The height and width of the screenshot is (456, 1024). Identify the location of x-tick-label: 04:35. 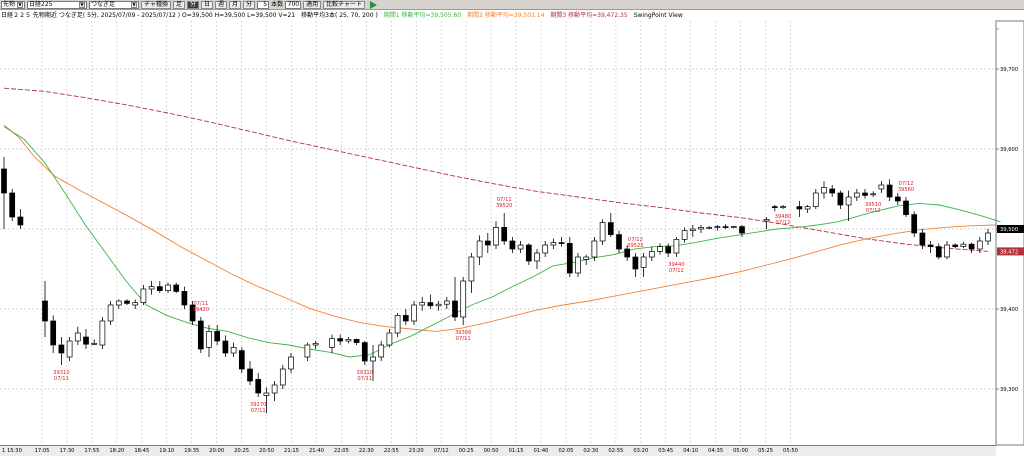
(715, 451).